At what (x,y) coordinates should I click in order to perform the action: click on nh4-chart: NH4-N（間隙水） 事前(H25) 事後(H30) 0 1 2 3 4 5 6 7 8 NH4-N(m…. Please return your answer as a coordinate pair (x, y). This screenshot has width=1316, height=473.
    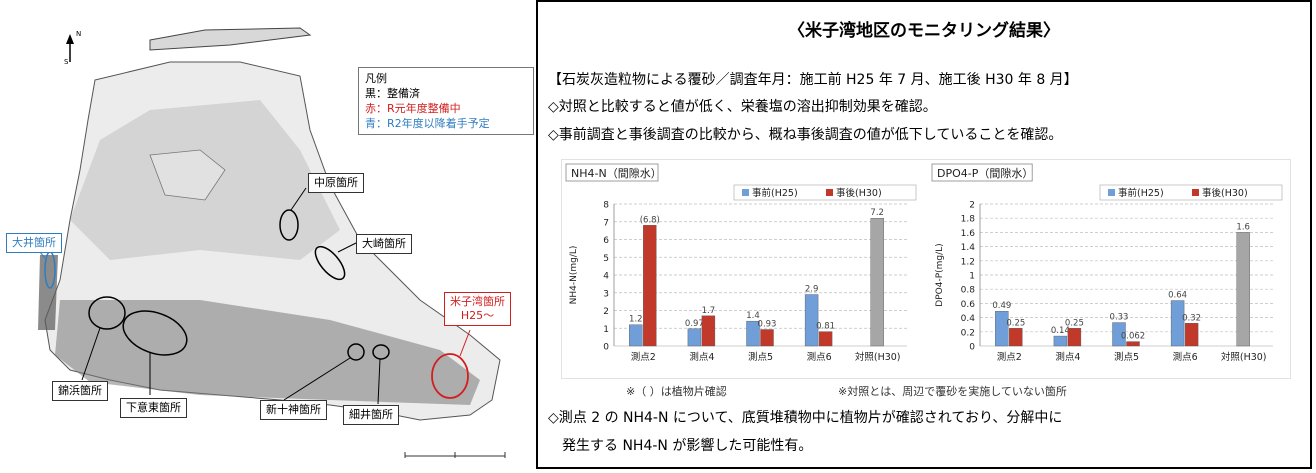
    Looking at the image, I should click on (741, 263).